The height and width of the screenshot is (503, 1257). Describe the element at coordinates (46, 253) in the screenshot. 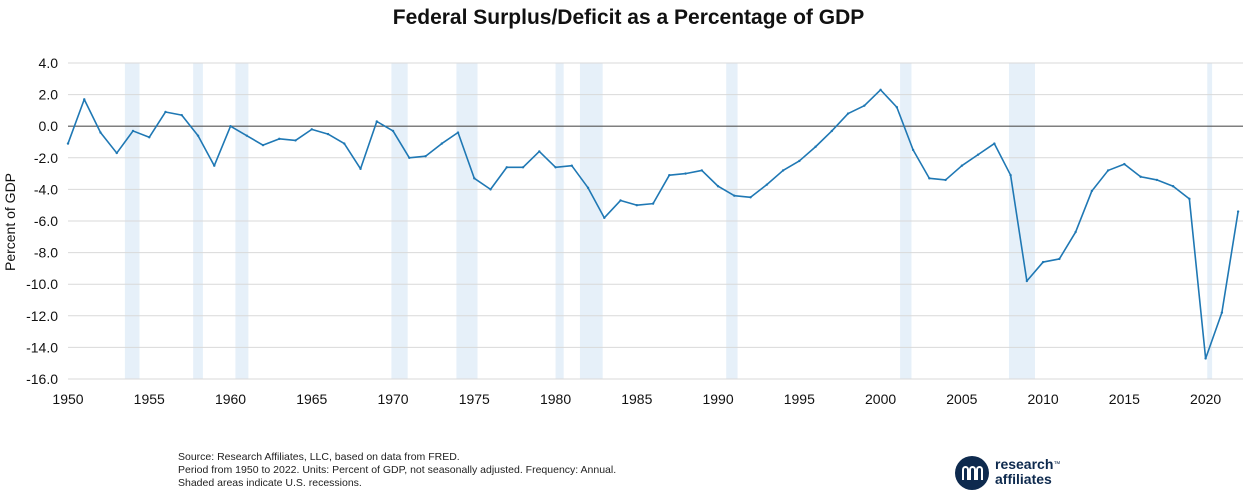

I see `y-tick-label: -8.0` at that location.